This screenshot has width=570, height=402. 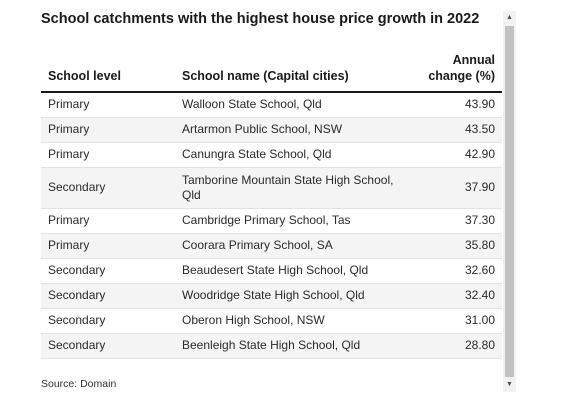 What do you see at coordinates (479, 187) in the screenshot?
I see `cell-annual-change: 37.90` at bounding box center [479, 187].